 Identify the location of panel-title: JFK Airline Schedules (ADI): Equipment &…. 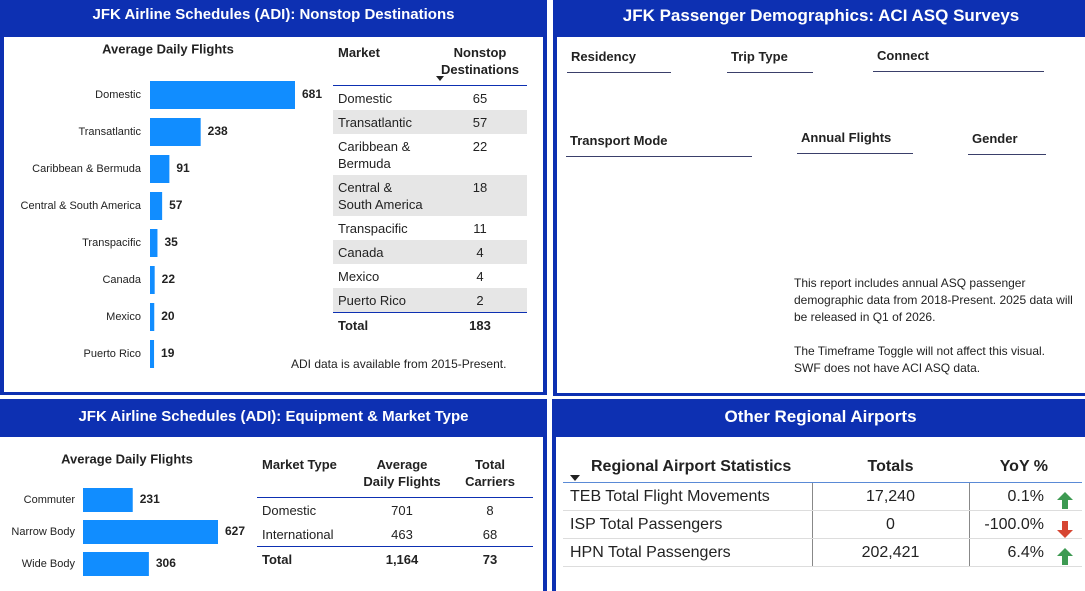
(273, 416).